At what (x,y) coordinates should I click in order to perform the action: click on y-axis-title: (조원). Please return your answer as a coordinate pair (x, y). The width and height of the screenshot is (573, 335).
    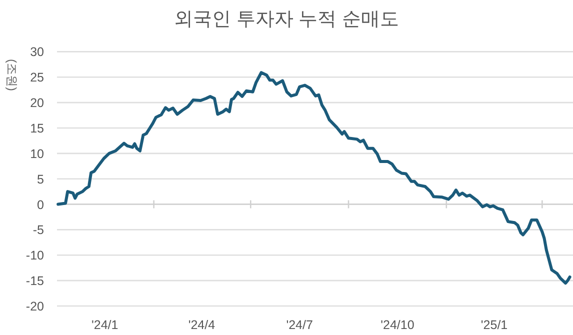
    Looking at the image, I should click on (12, 75).